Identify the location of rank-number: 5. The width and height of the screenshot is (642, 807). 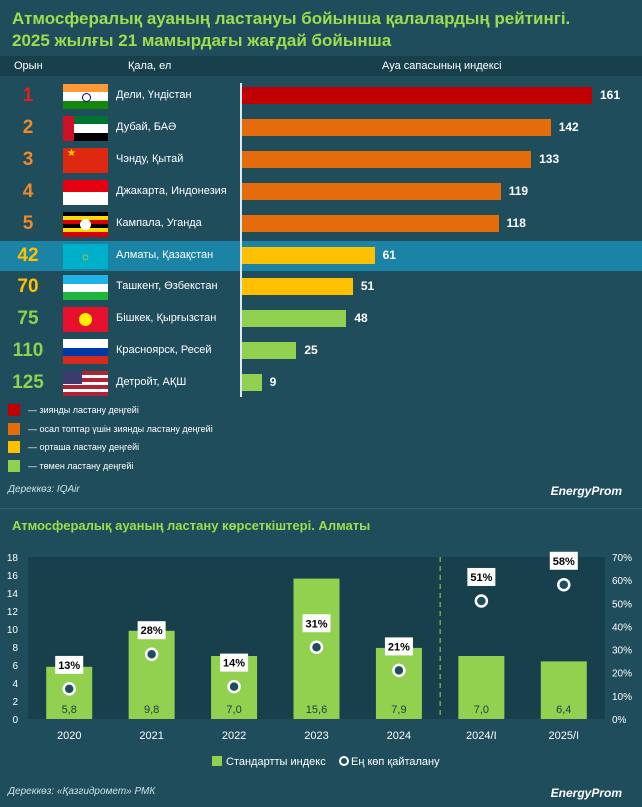
(28, 223).